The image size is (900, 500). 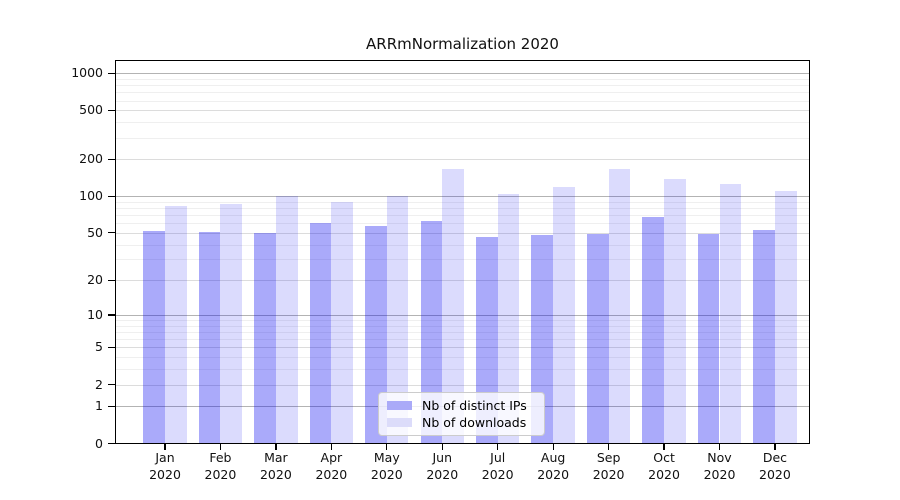 I want to click on y-tick-label: 20, so click(x=95, y=280).